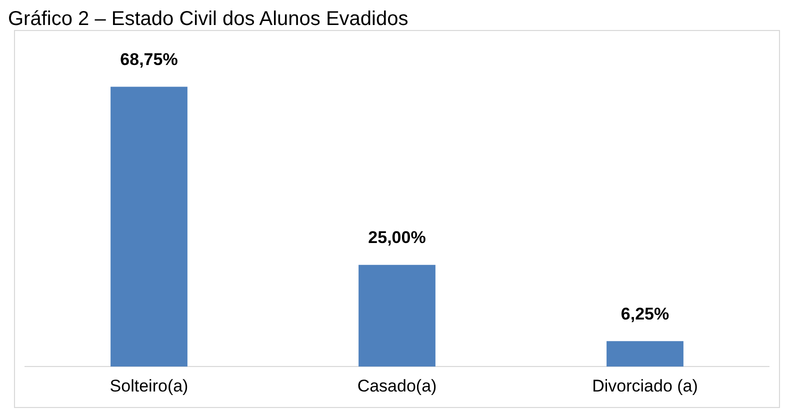  What do you see at coordinates (645, 314) in the screenshot?
I see `data-label: 6,25%` at bounding box center [645, 314].